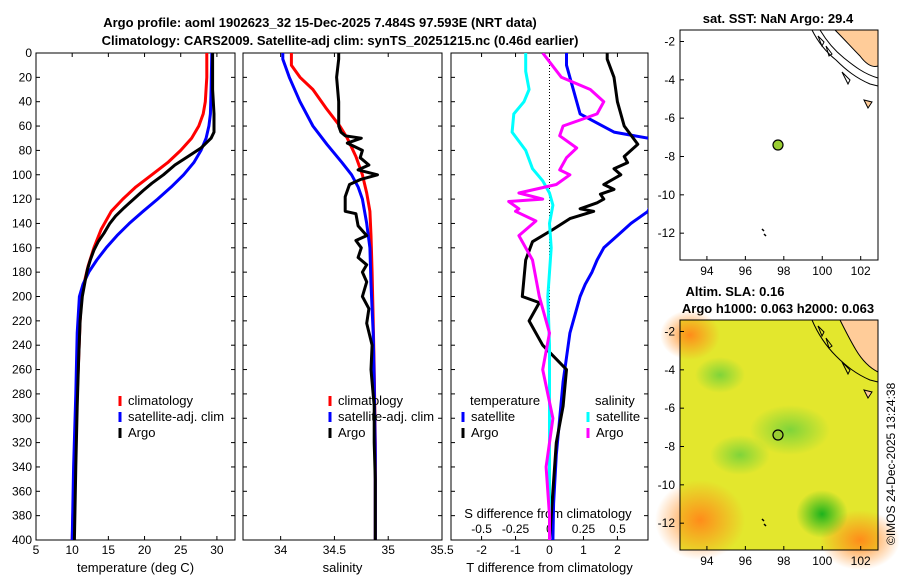  I want to click on depth-tick-label: 400, so click(22, 540).